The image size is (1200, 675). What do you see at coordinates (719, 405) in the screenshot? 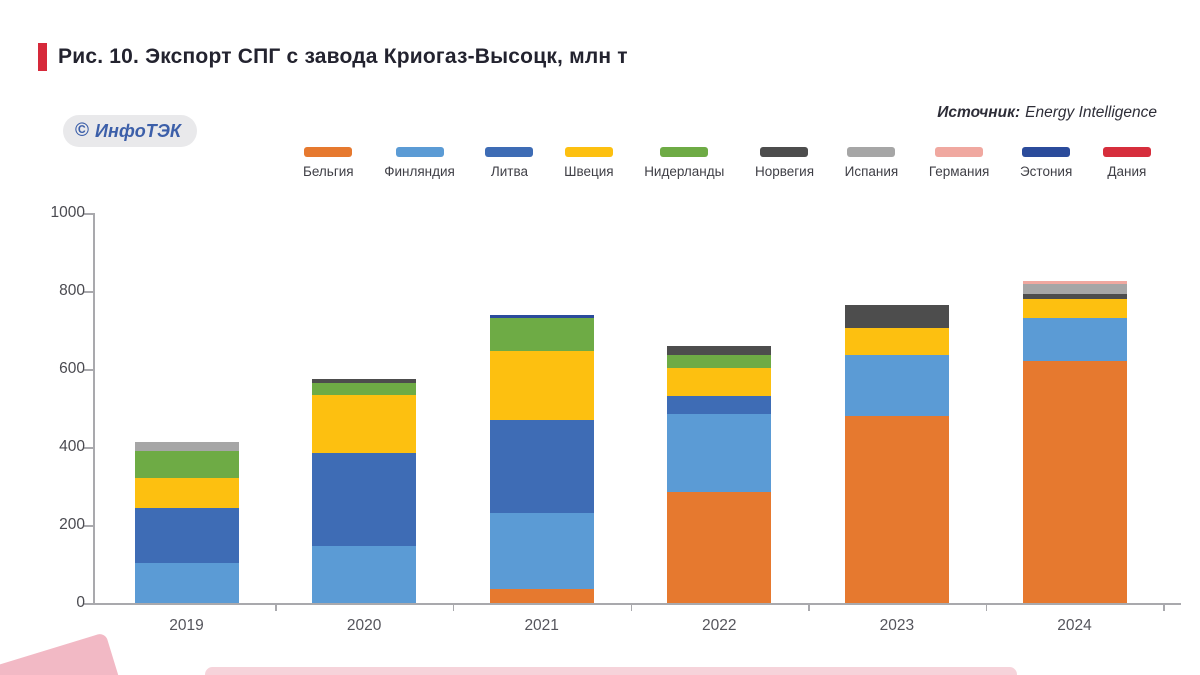
I see `bar-segment-2022-Литва` at bounding box center [719, 405].